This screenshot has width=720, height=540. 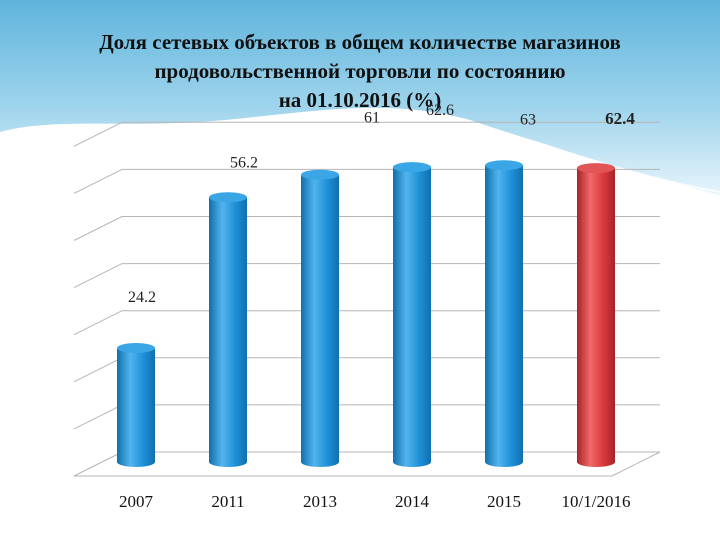 What do you see at coordinates (320, 501) in the screenshot?
I see `x-tick-label: 2013` at bounding box center [320, 501].